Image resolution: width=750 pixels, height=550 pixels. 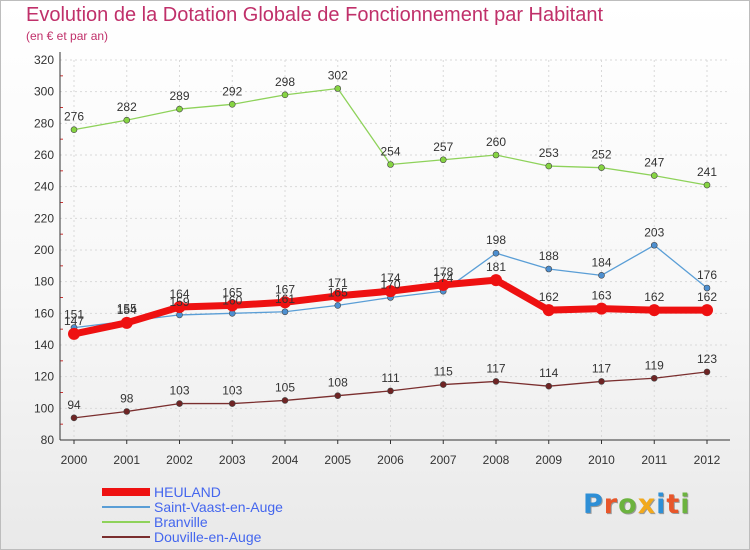 What do you see at coordinates (390, 460) in the screenshot?
I see `x-tick-label: 2006` at bounding box center [390, 460].